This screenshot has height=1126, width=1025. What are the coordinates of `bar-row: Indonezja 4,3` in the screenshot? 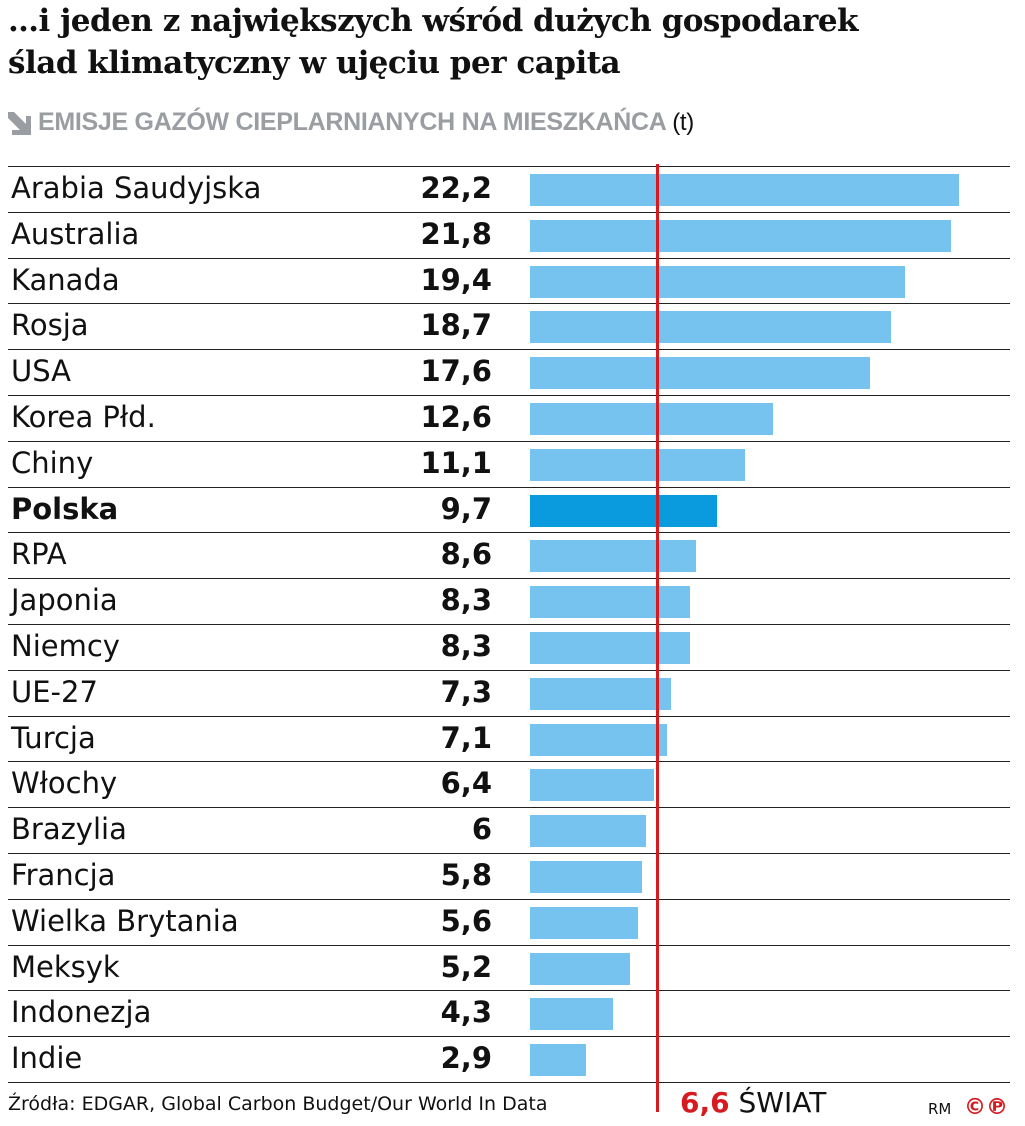 It's located at (509, 1013).